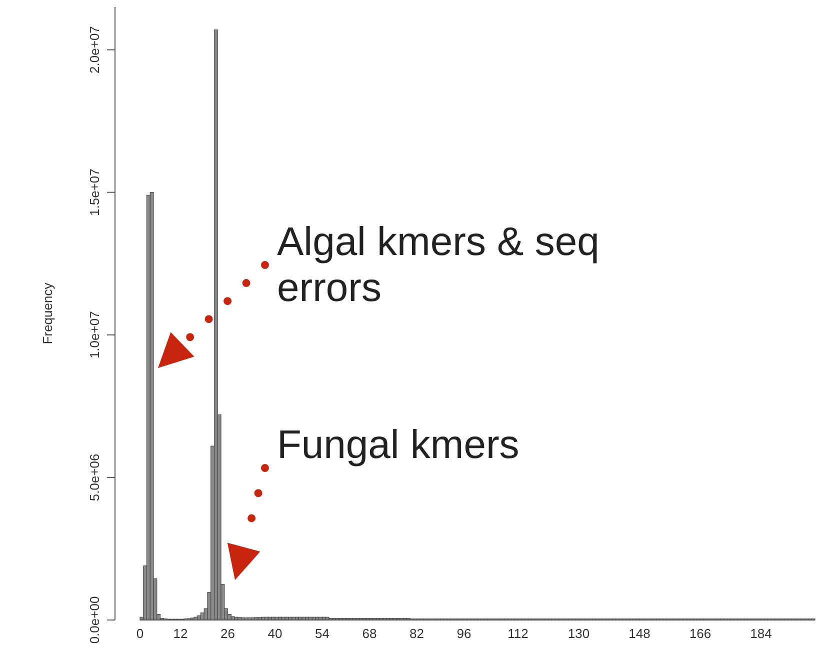 This screenshot has height=671, width=817. Describe the element at coordinates (639, 633) in the screenshot. I see `x-tick-label: 148` at that location.